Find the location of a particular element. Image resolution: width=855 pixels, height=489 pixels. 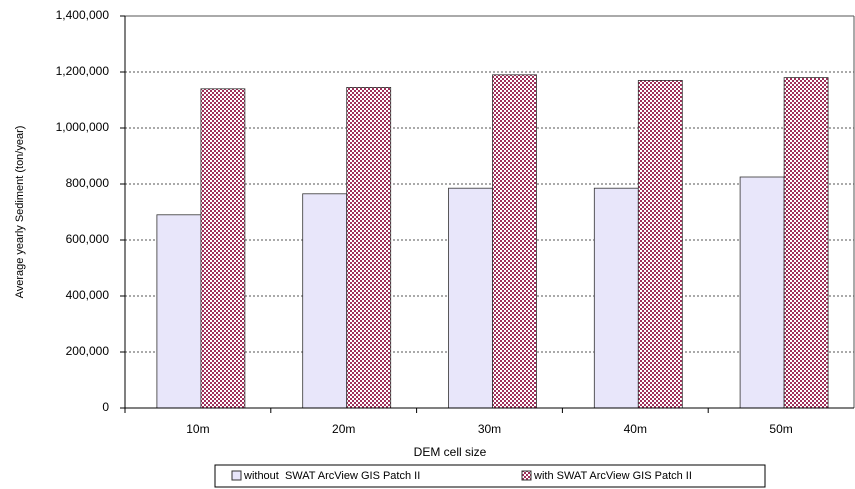

y-tick-label: 200,000 is located at coordinates (88, 351).